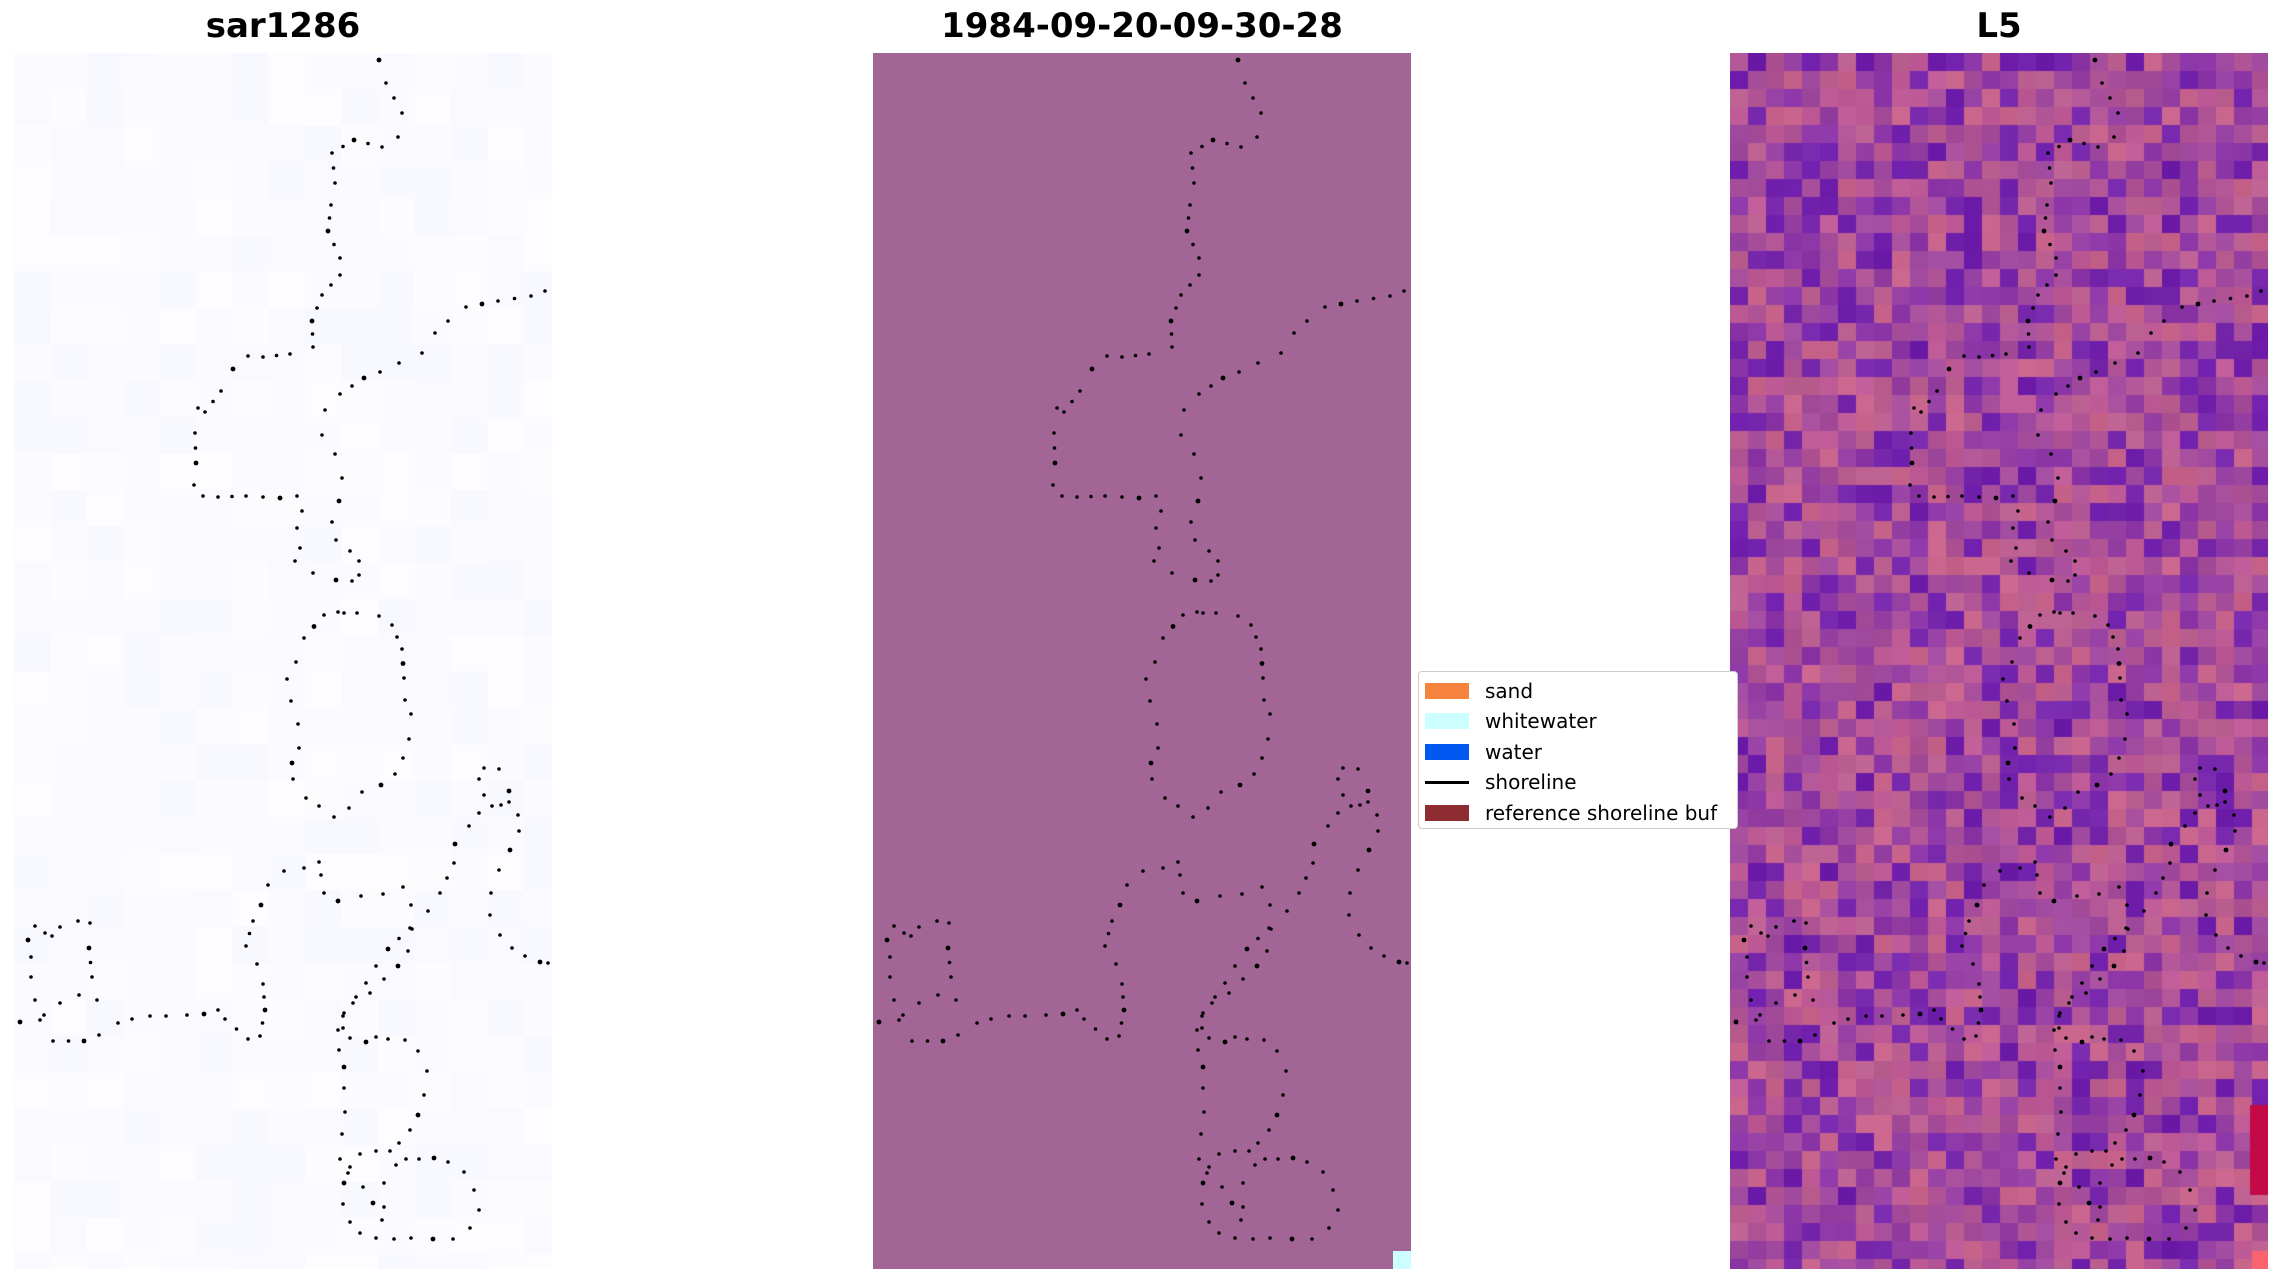 Image resolution: width=2281 pixels, height=1283 pixels. What do you see at coordinates (1531, 782) in the screenshot?
I see `legend-label: shoreline` at bounding box center [1531, 782].